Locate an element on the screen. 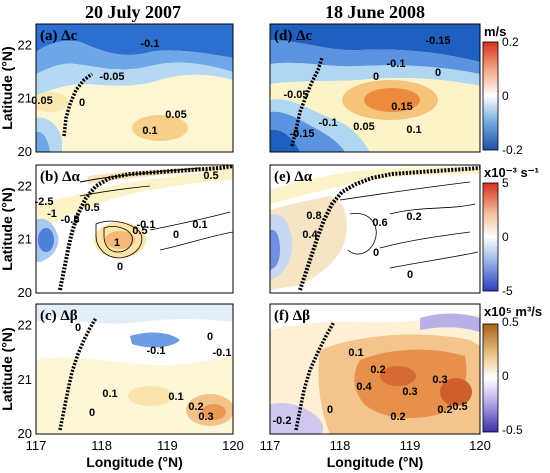 This screenshot has height=473, width=550. xtick-c-117: 117 is located at coordinates (36, 445).